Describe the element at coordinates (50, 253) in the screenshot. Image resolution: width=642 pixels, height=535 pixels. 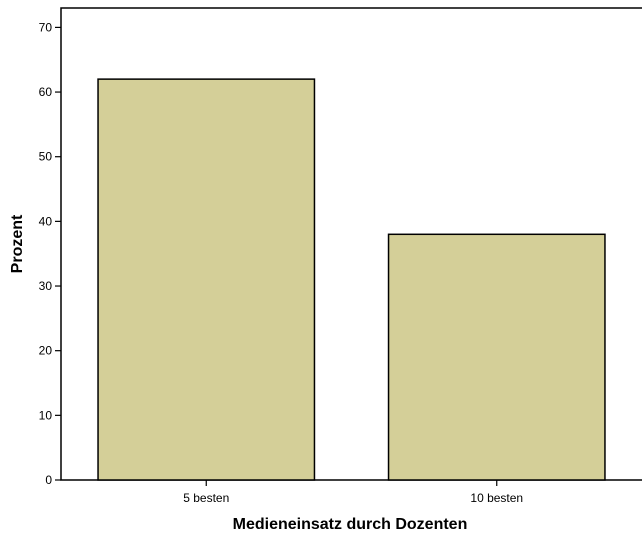
I see `y-axis: 0 10 20 30 40 50 60 70` at that location.